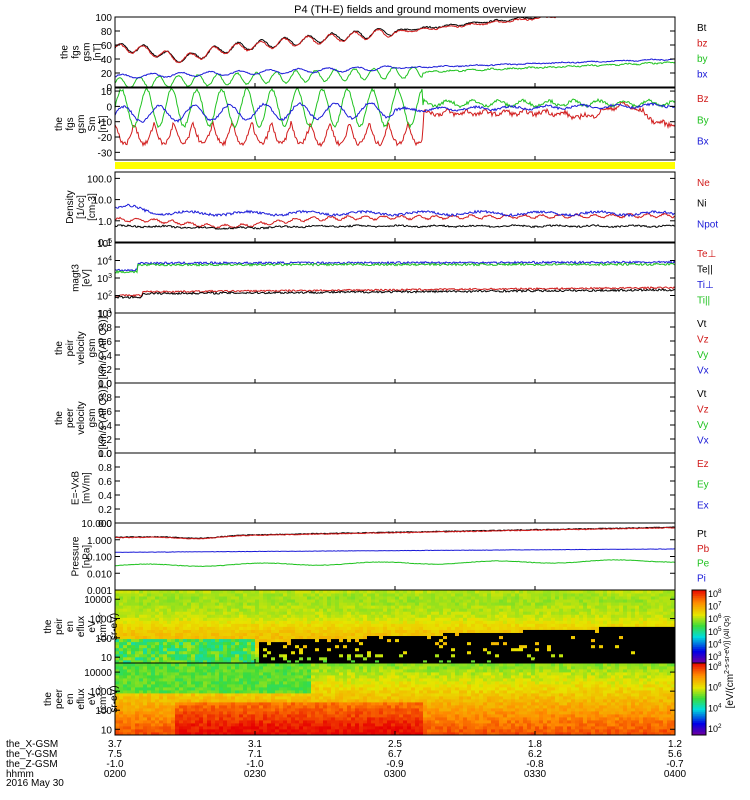  Describe the element at coordinates (103, 417) in the screenshot. I see `y-axis-label: [km/s (All Qs)]` at that location.